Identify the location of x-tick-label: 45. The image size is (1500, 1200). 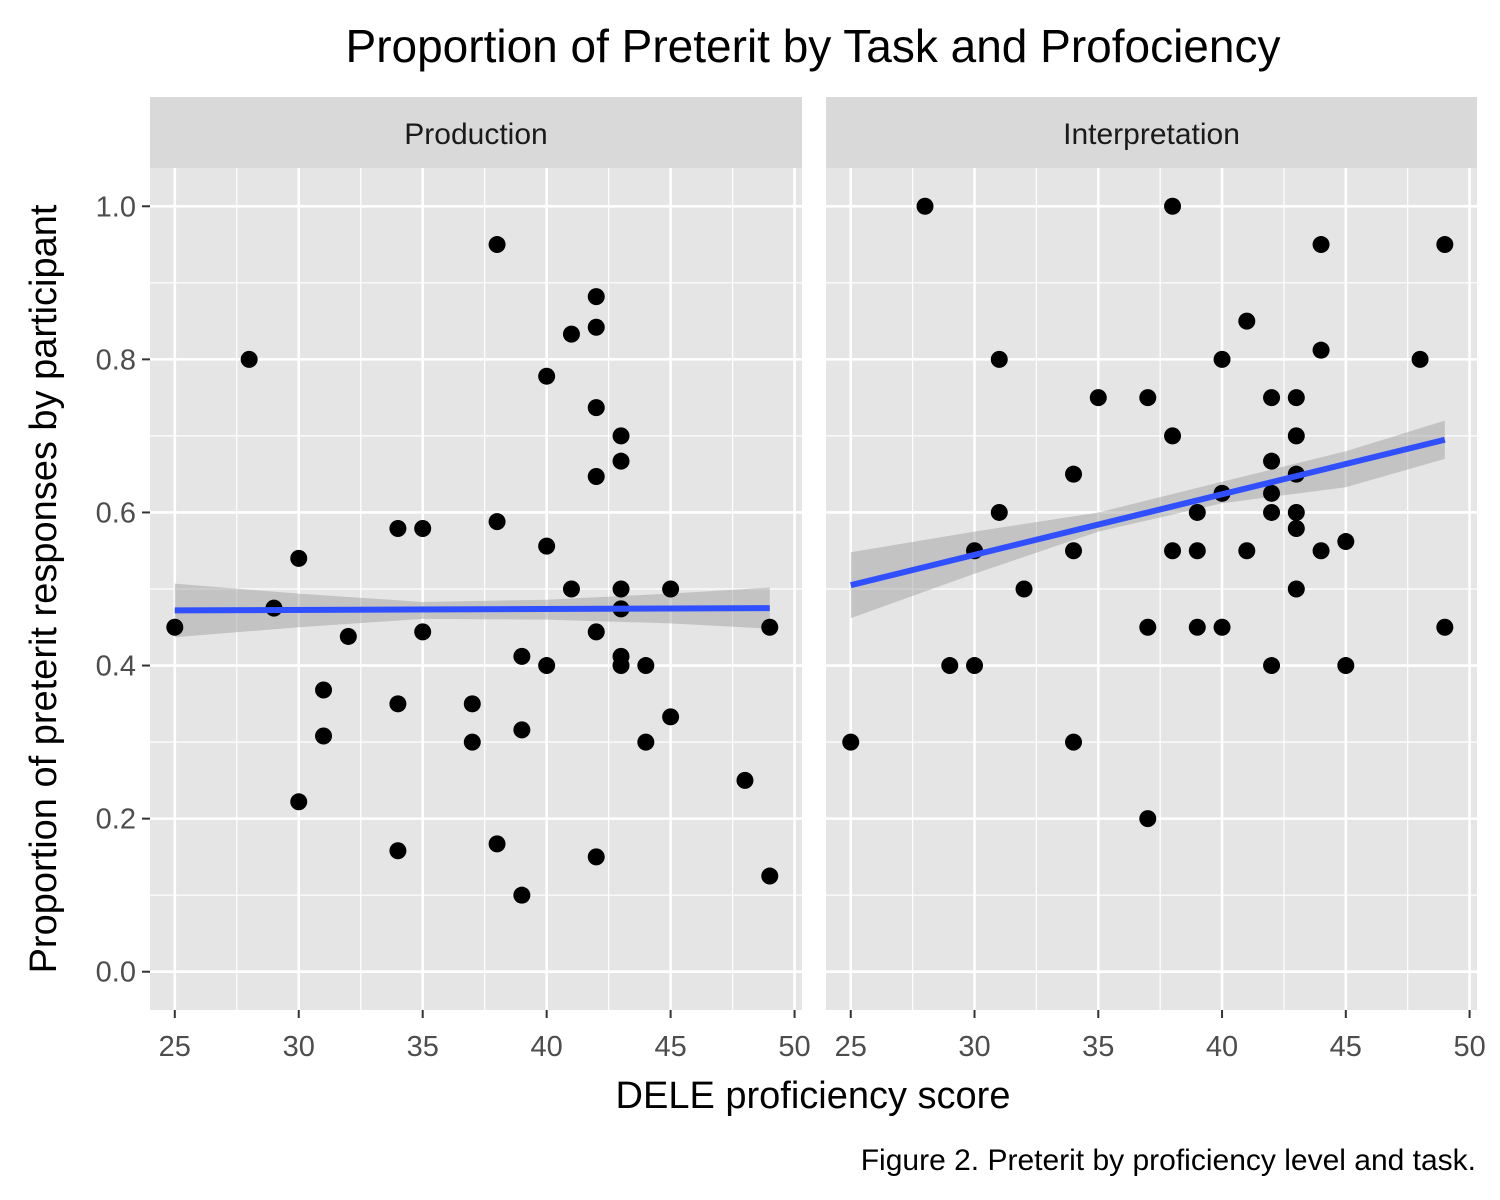
(670, 1047).